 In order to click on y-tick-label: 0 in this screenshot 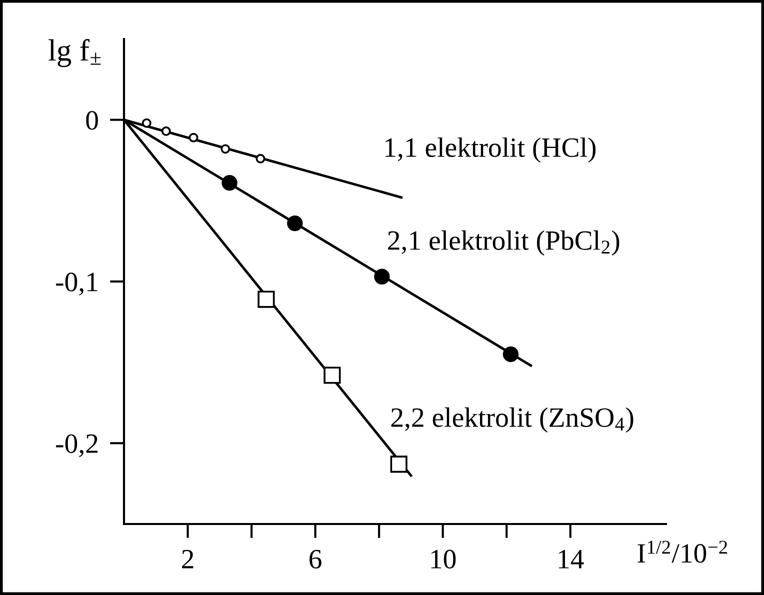, I will do `click(92, 120)`.